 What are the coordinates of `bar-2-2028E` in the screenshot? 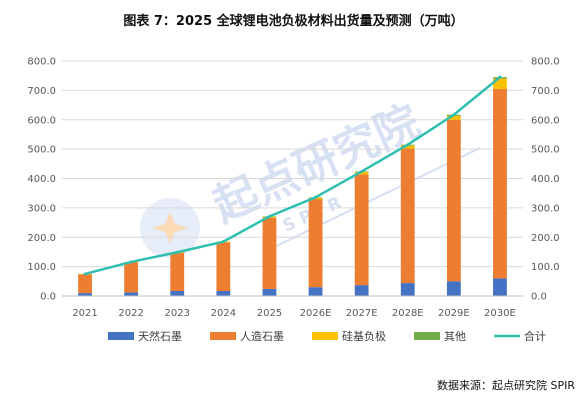 It's located at (407, 147).